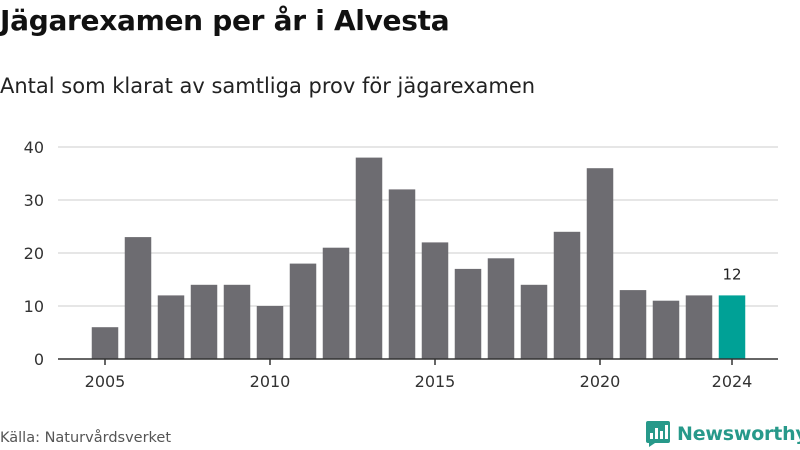  What do you see at coordinates (633, 324) in the screenshot?
I see `bar-2021` at bounding box center [633, 324].